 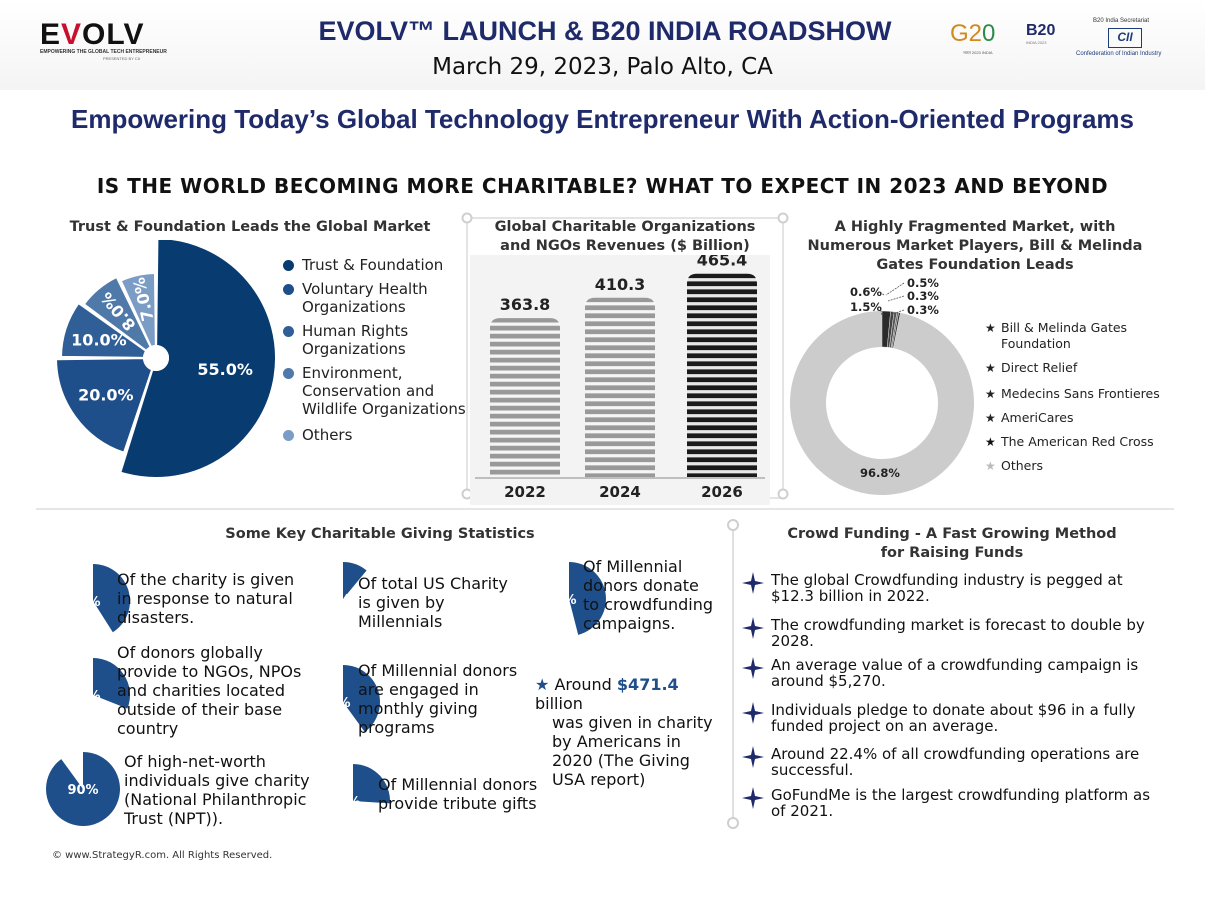 I want to click on stat-pie-icon: 26%, so click(x=359, y=787).